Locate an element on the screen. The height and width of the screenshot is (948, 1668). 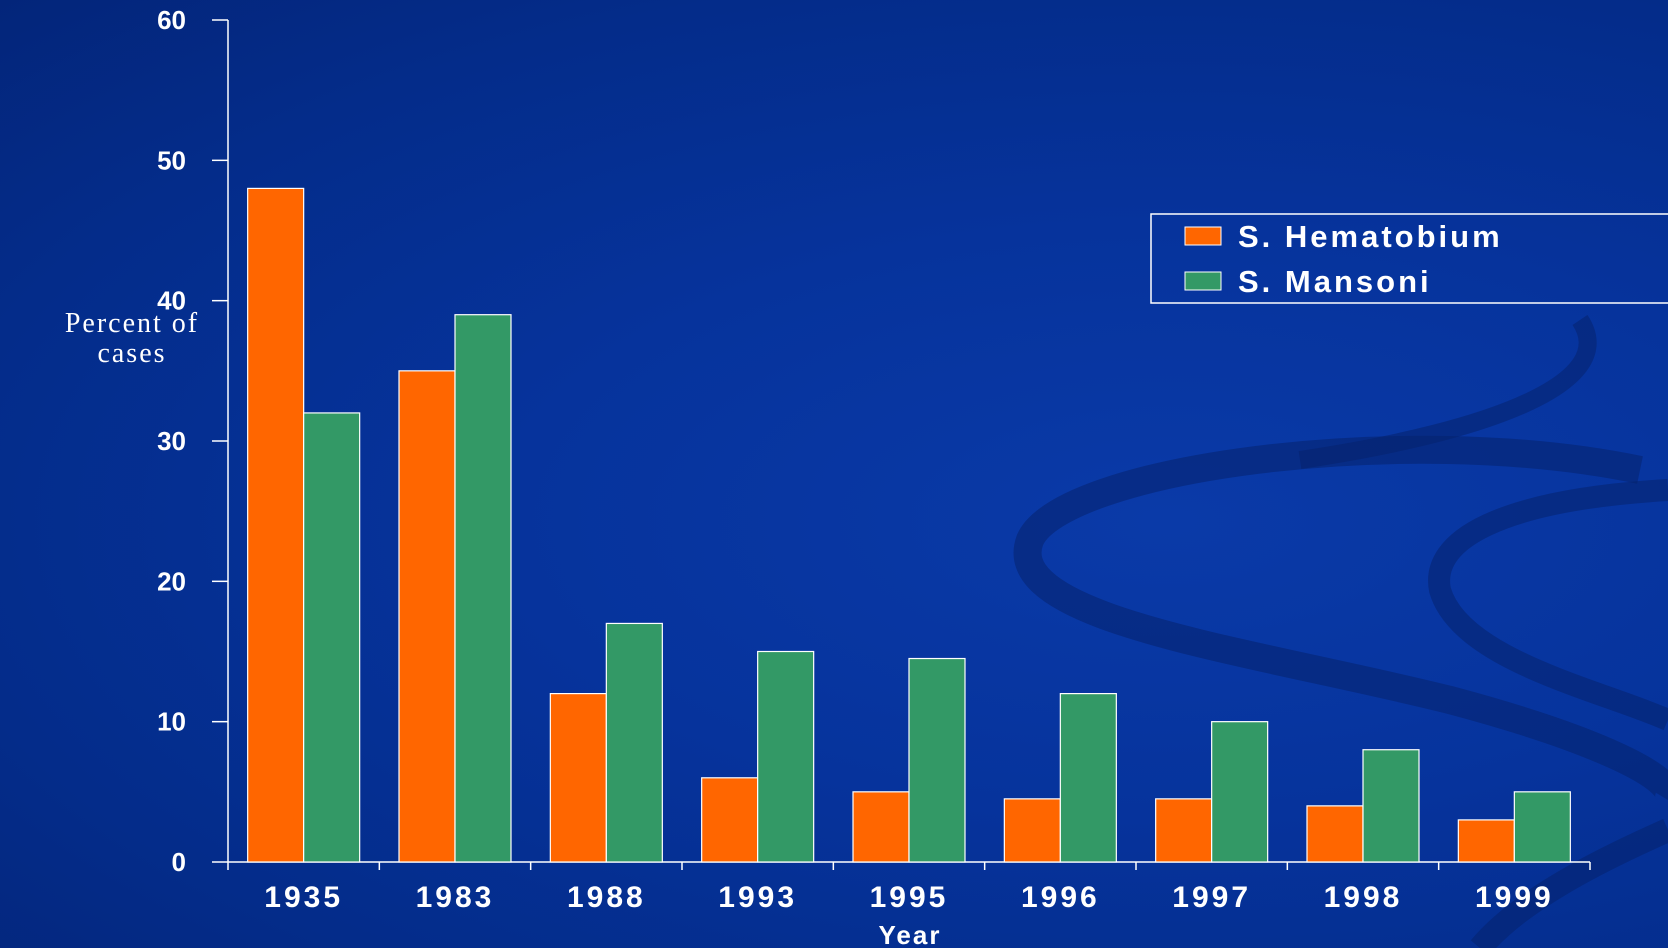
x-axis: 1935 1983 1988 1993 1995 1996 1997 1998 1999 is located at coordinates (909, 887).